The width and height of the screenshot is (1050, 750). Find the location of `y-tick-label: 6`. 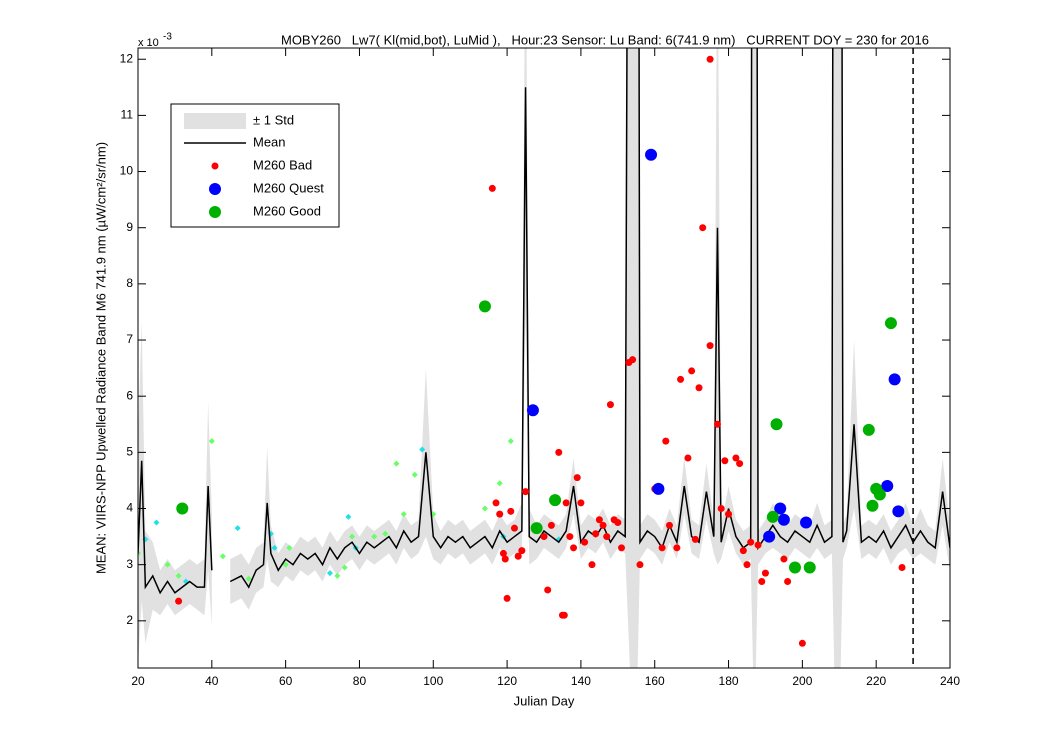

y-tick-label: 6 is located at coordinates (129, 395).